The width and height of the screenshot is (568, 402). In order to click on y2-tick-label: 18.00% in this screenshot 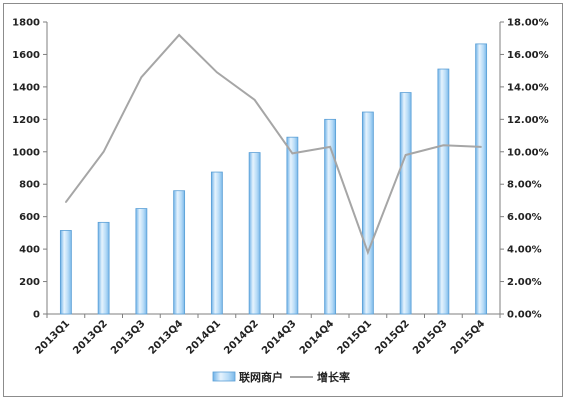, I will do `click(528, 23)`.